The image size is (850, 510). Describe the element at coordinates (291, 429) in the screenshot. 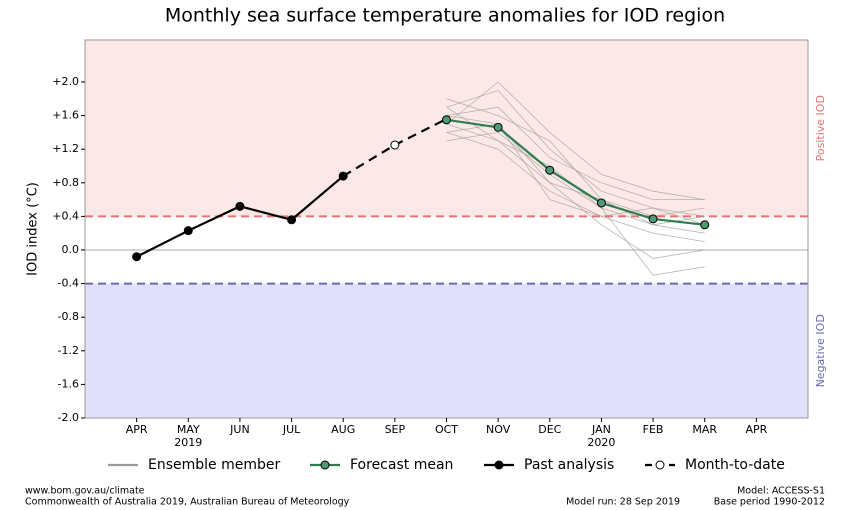

I see `x-tick-label: JUL` at that location.